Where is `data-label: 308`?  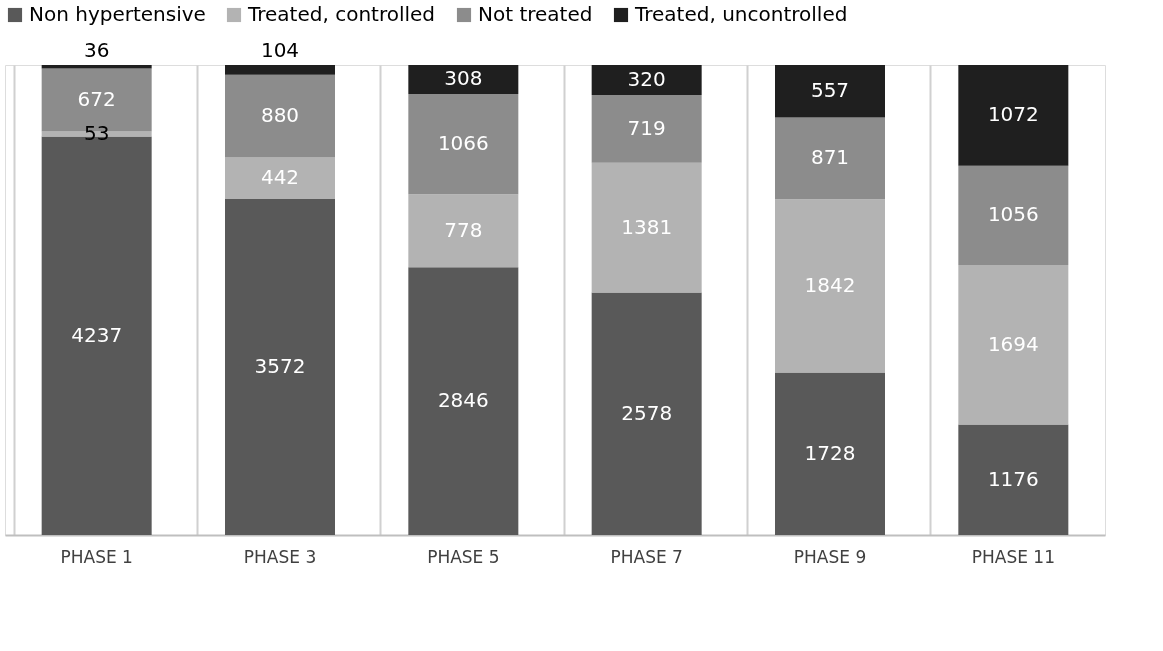 data-label: 308 is located at coordinates (463, 78).